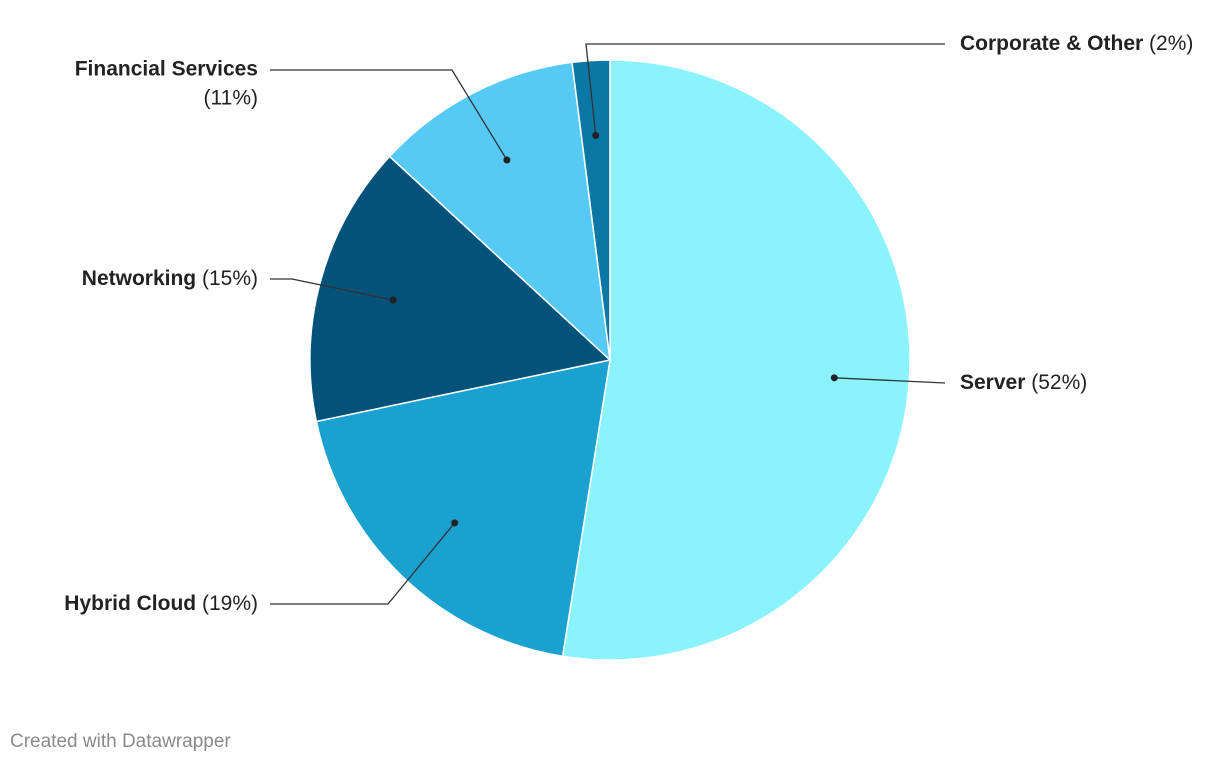 The width and height of the screenshot is (1220, 766). What do you see at coordinates (230, 278) in the screenshot?
I see `slice-value-label: (15%)` at bounding box center [230, 278].